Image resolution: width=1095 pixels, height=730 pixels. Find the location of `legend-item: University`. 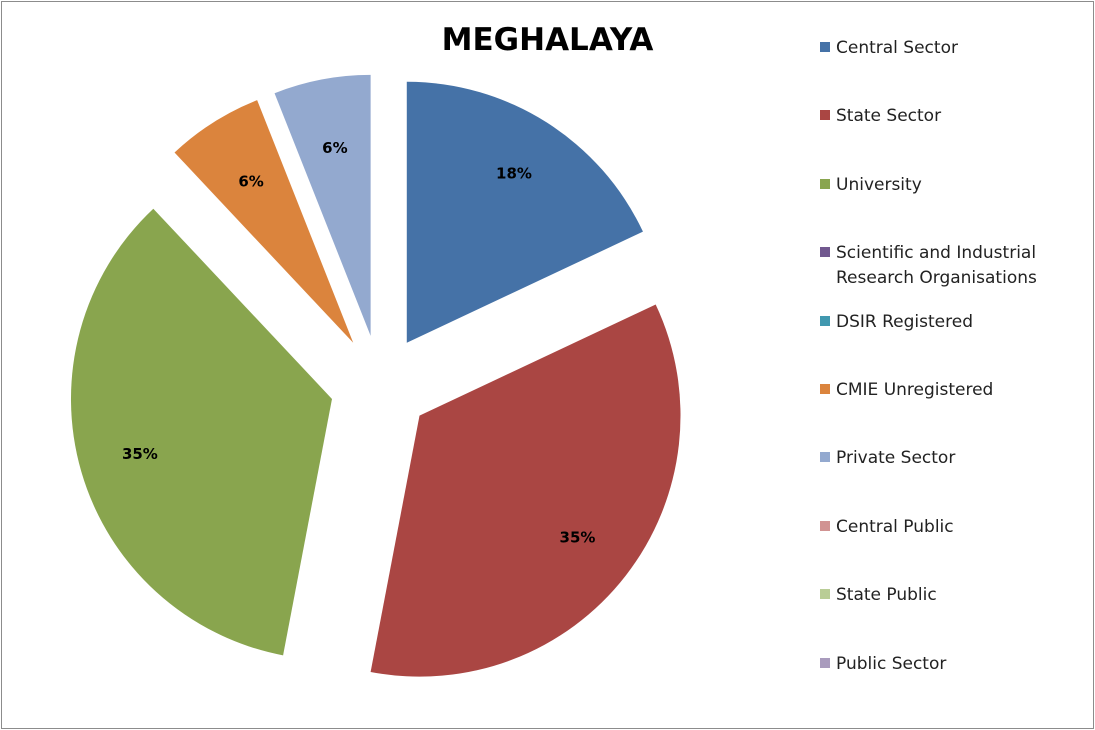

legend-item: University is located at coordinates (943, 185).